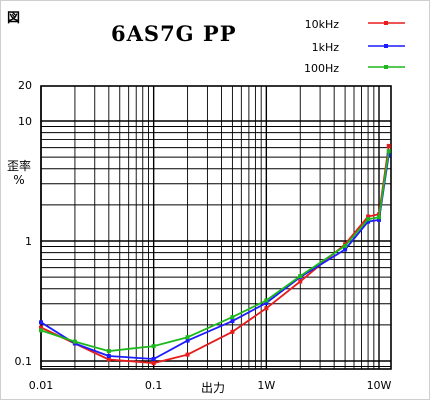  What do you see at coordinates (154, 385) in the screenshot?
I see `x-tick-label: 0.1` at bounding box center [154, 385].